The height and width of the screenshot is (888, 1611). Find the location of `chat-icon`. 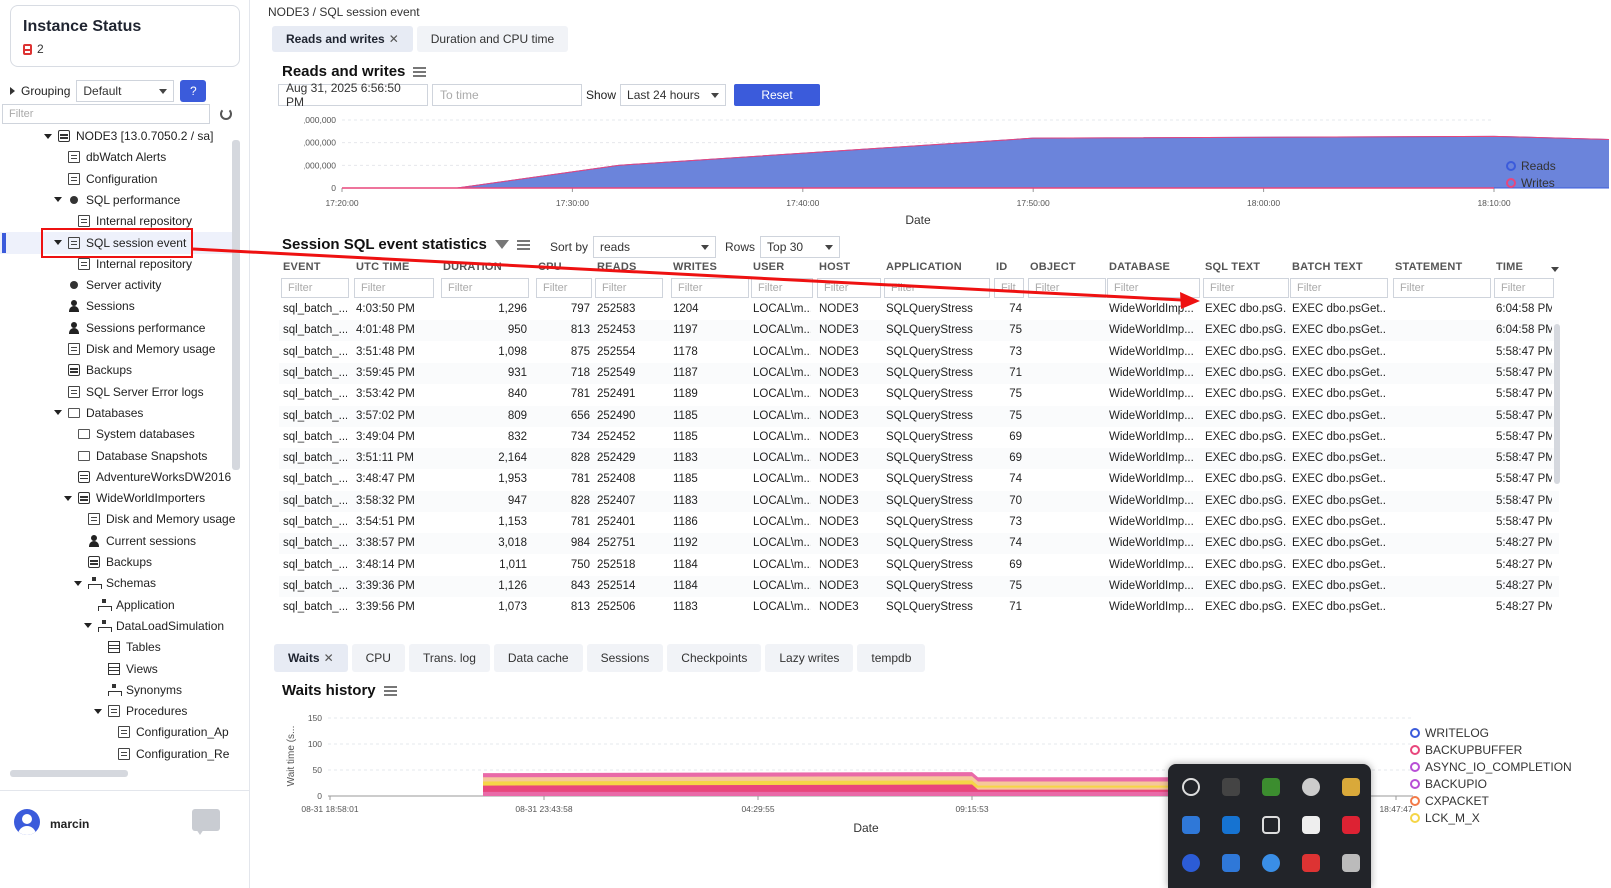

chat-icon is located at coordinates (206, 822).